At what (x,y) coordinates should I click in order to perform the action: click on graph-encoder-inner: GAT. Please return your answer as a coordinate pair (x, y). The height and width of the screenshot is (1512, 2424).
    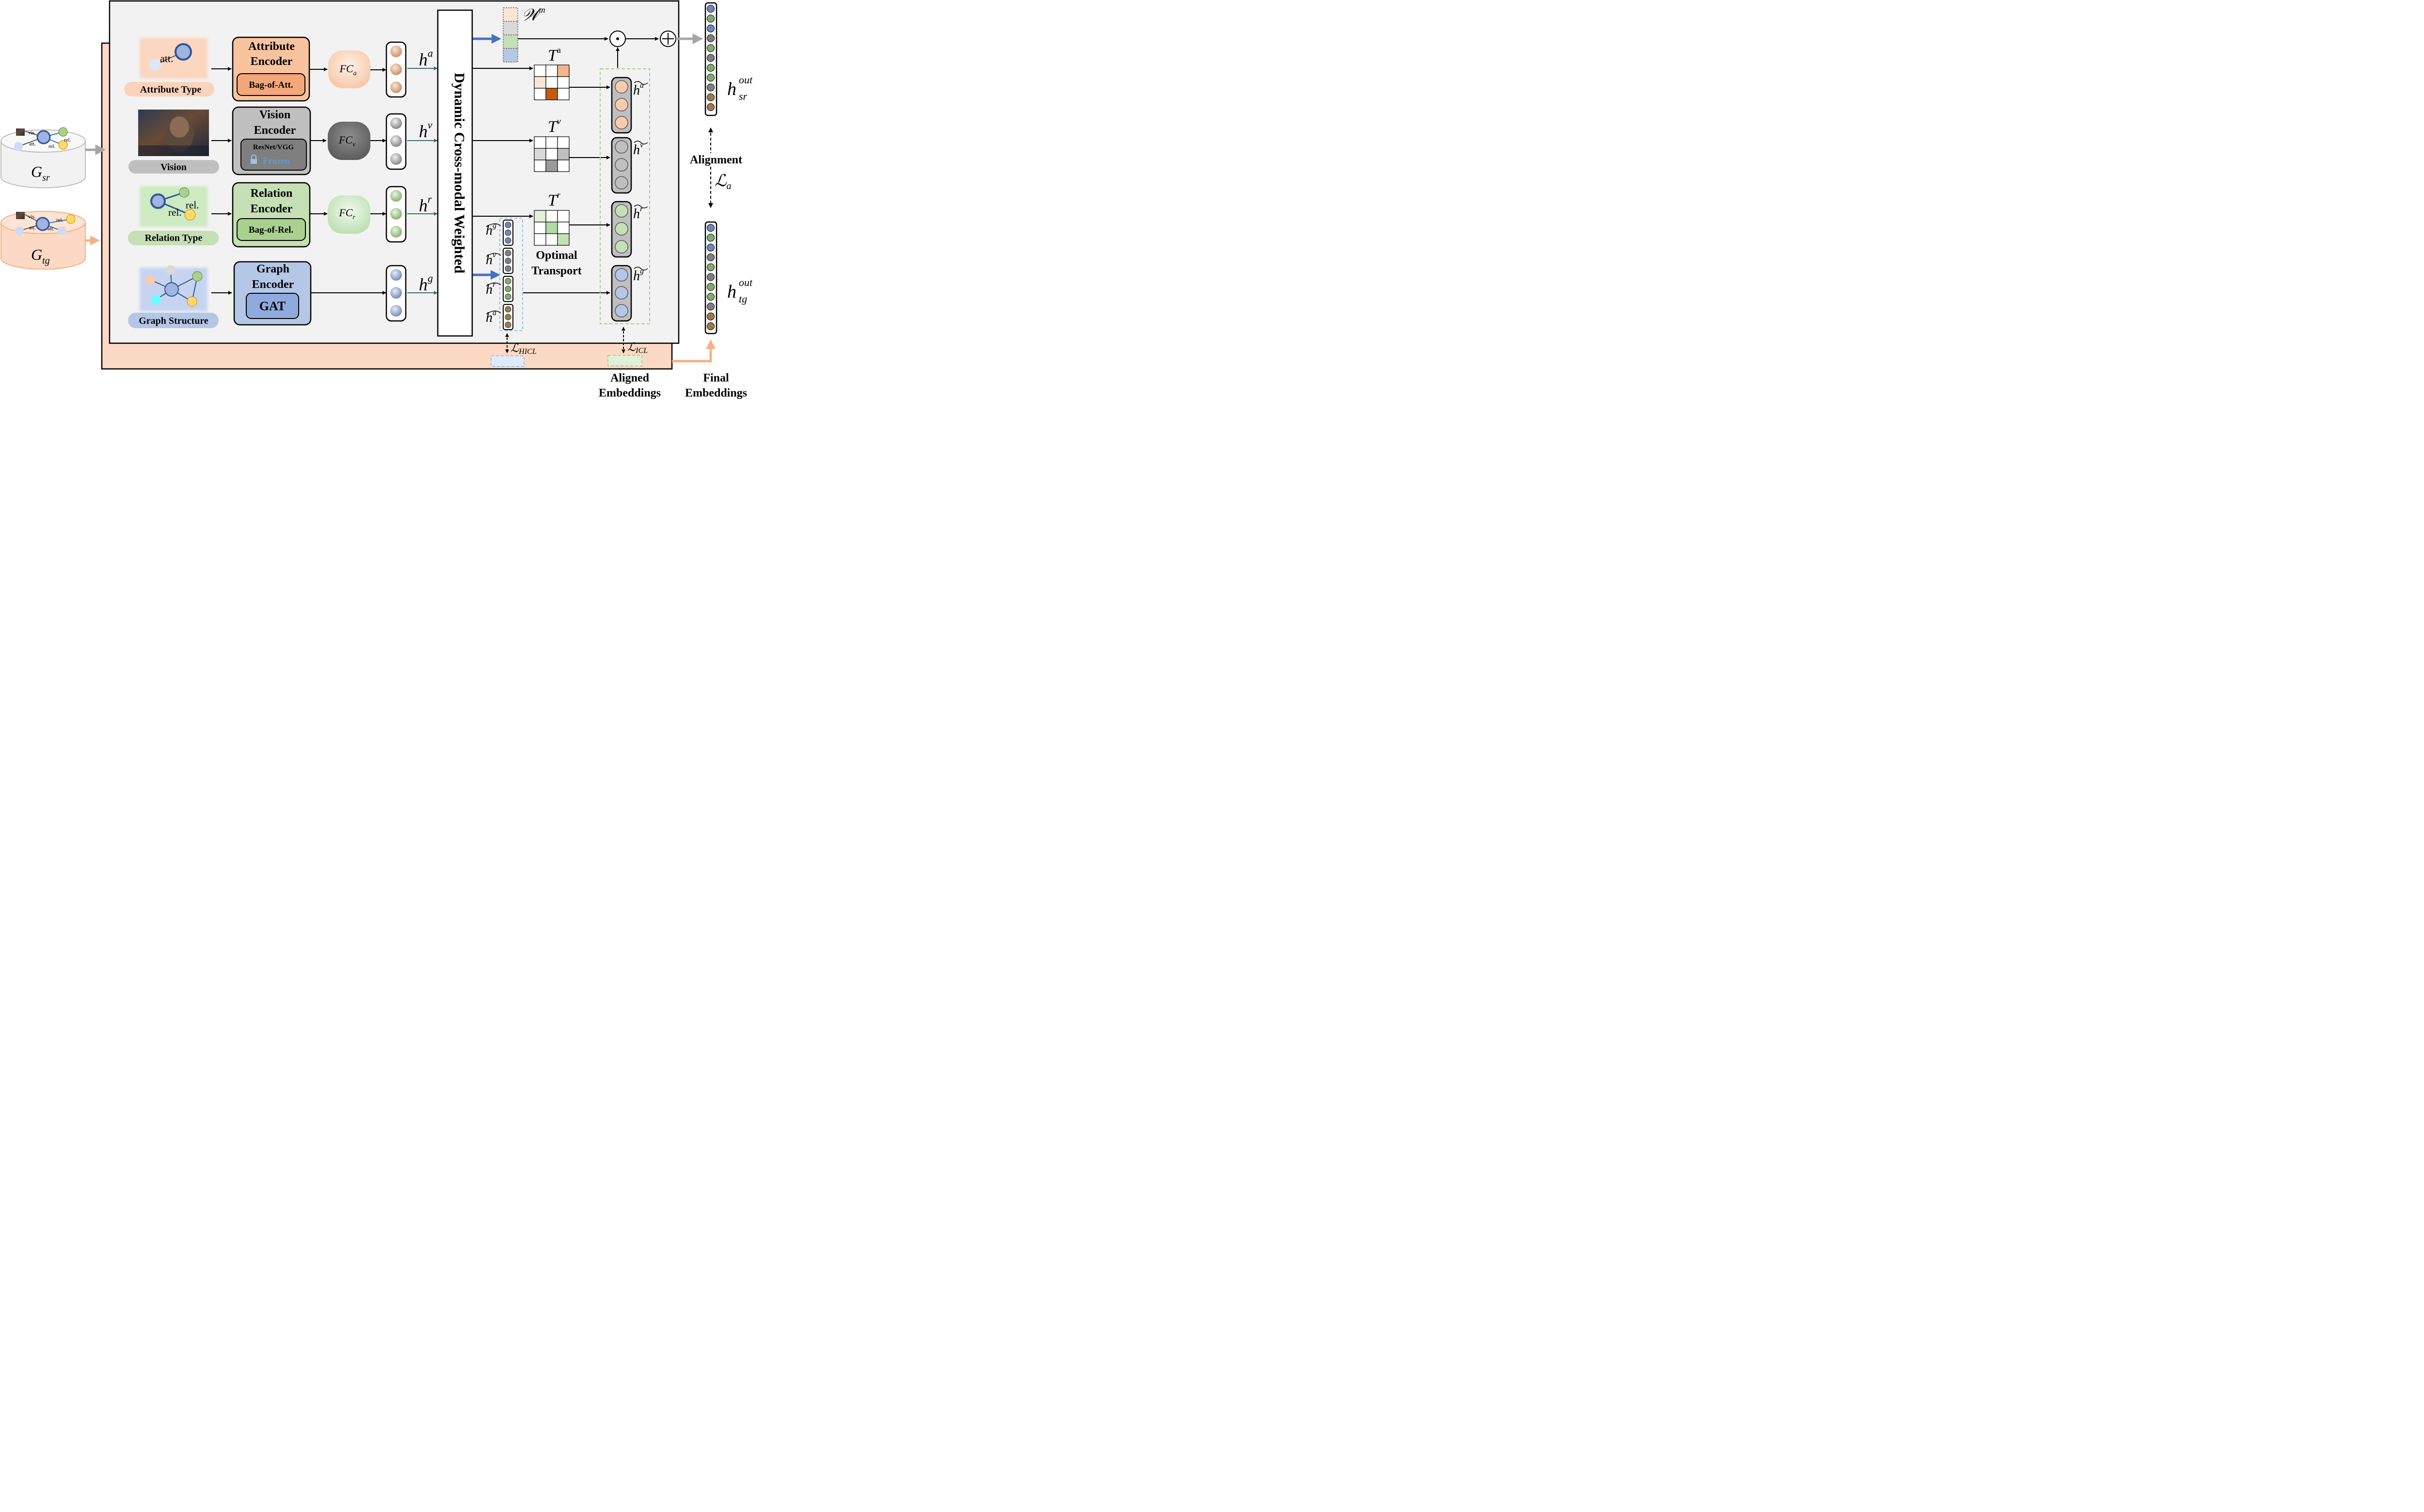
    Looking at the image, I should click on (273, 306).